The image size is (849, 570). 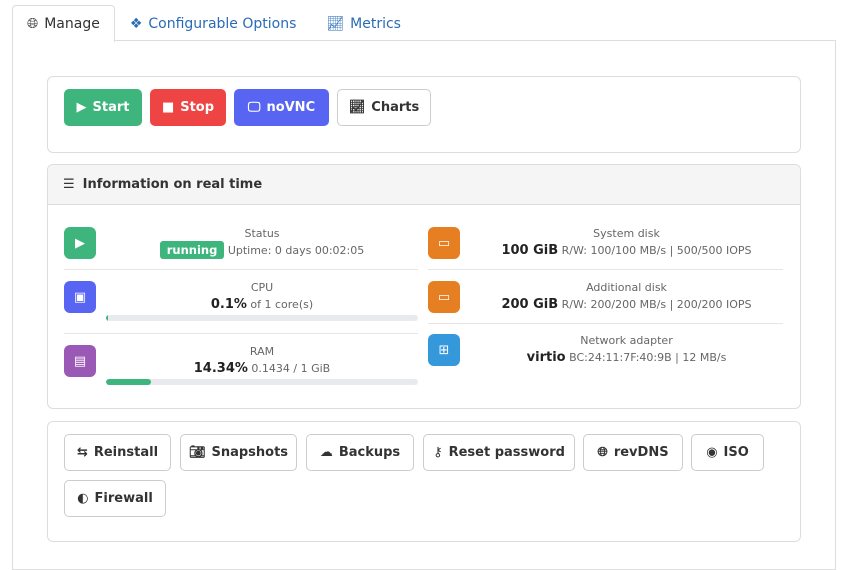 I want to click on uptime: Uptime: 0 days 00:02:05, so click(x=296, y=250).